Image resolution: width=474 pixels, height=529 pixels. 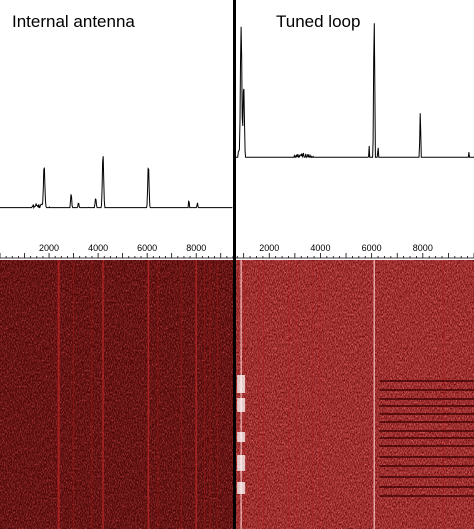 I want to click on chart-title: Internal antenna, so click(x=73, y=21).